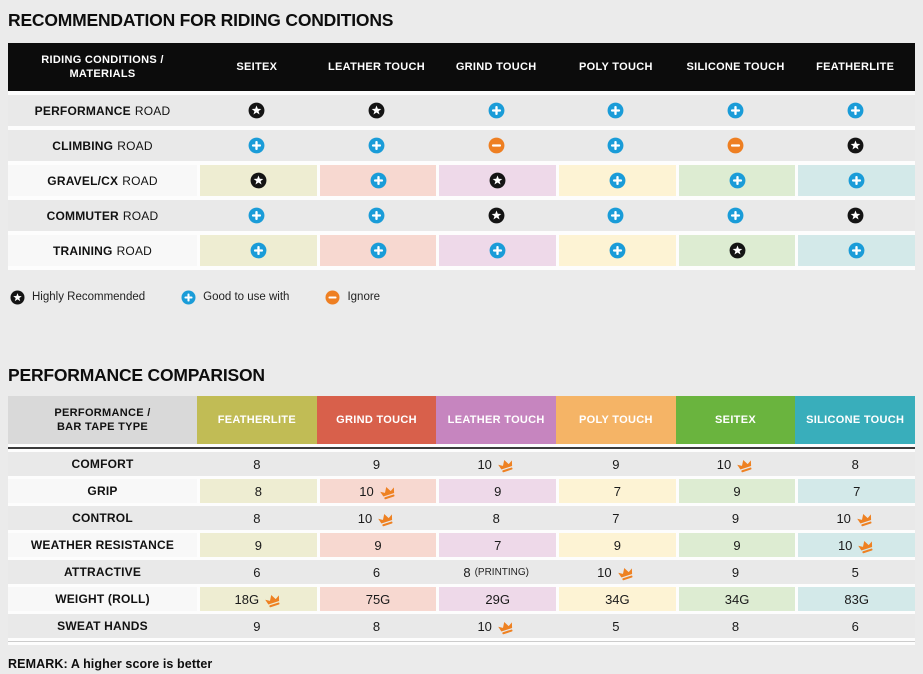  I want to click on row-label: CLIMBING ROAD, so click(102, 145).